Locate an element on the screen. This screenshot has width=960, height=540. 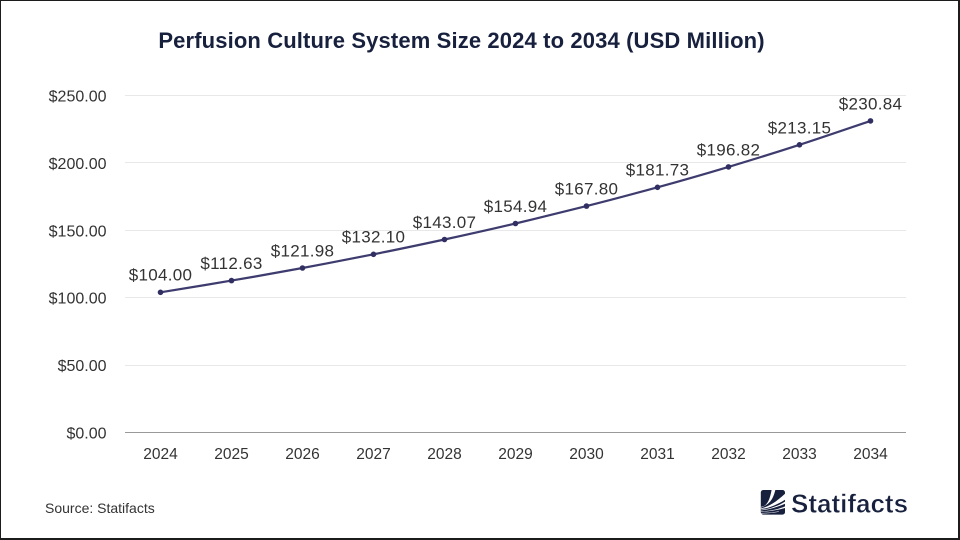
svg-text: 2034 is located at coordinates (870, 454).